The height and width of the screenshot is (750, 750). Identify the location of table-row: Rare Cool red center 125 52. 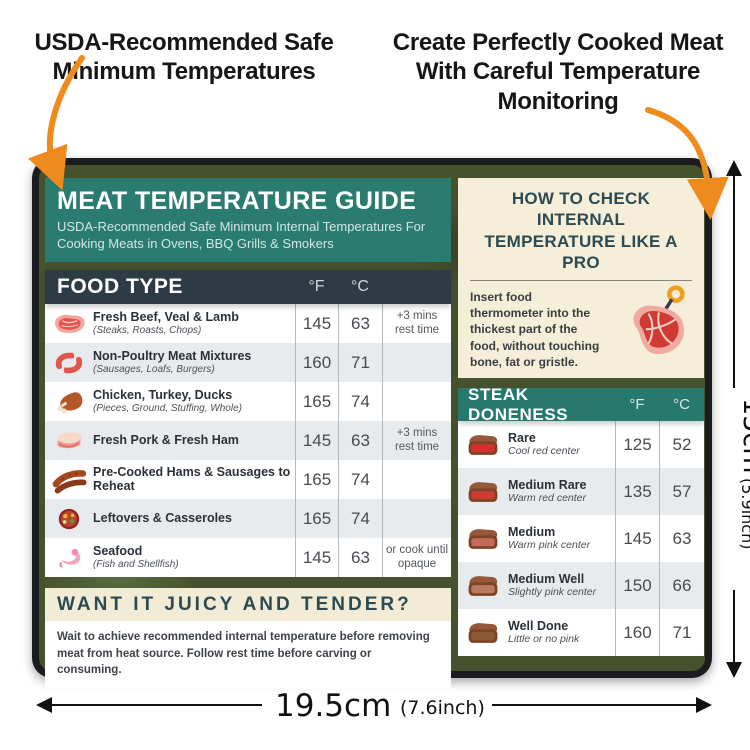
(581, 444).